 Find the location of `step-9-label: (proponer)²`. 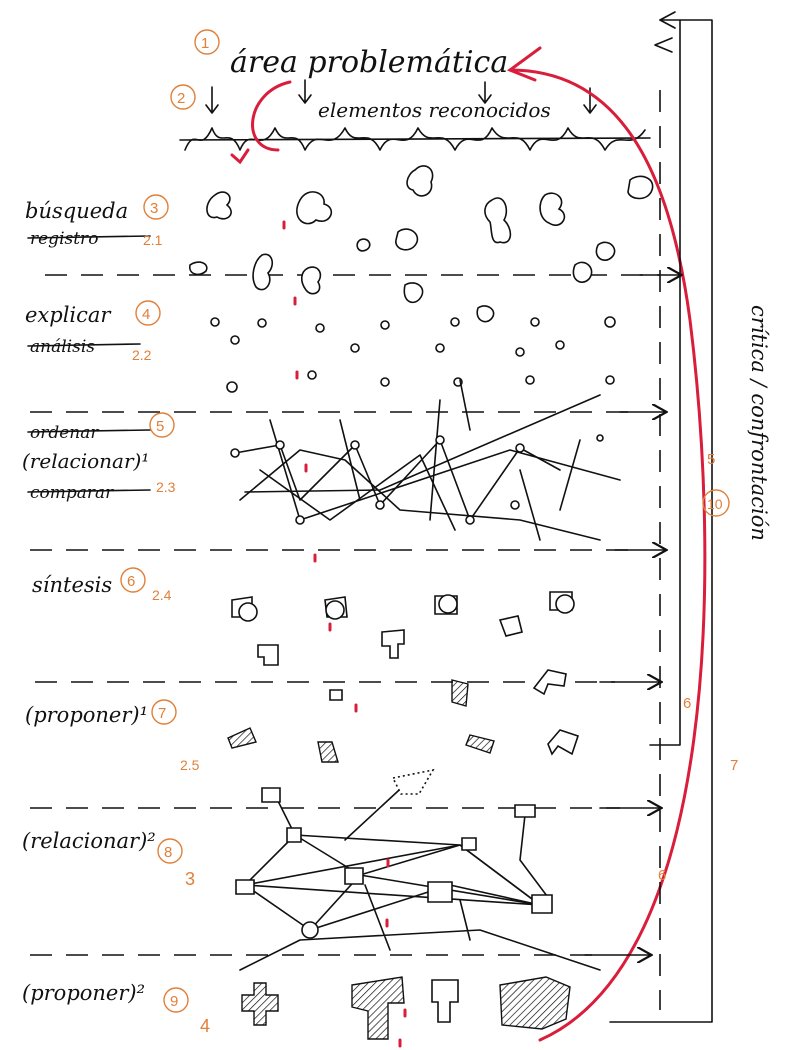

step-9-label: (proponer)² is located at coordinates (83, 993).